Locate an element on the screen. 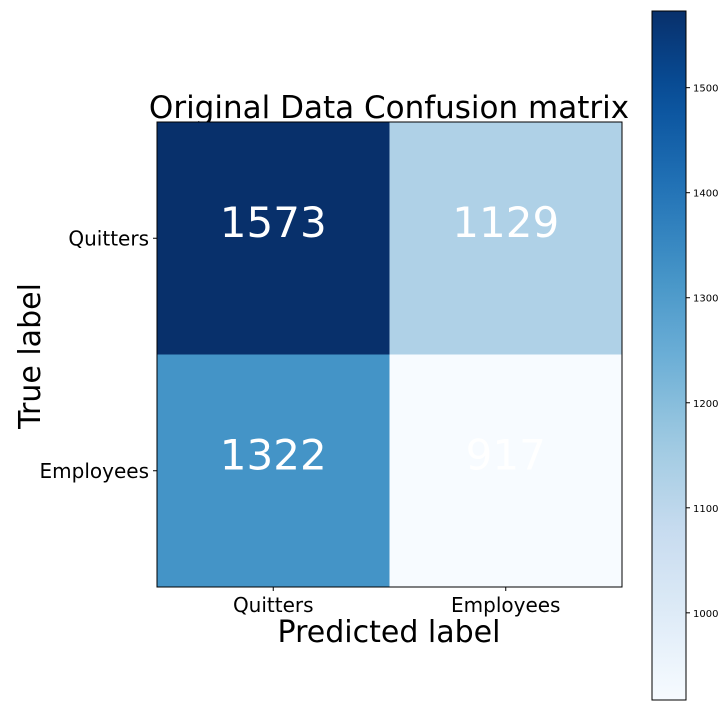  x-axis-ticks: Quitters Employees is located at coordinates (396, 602).